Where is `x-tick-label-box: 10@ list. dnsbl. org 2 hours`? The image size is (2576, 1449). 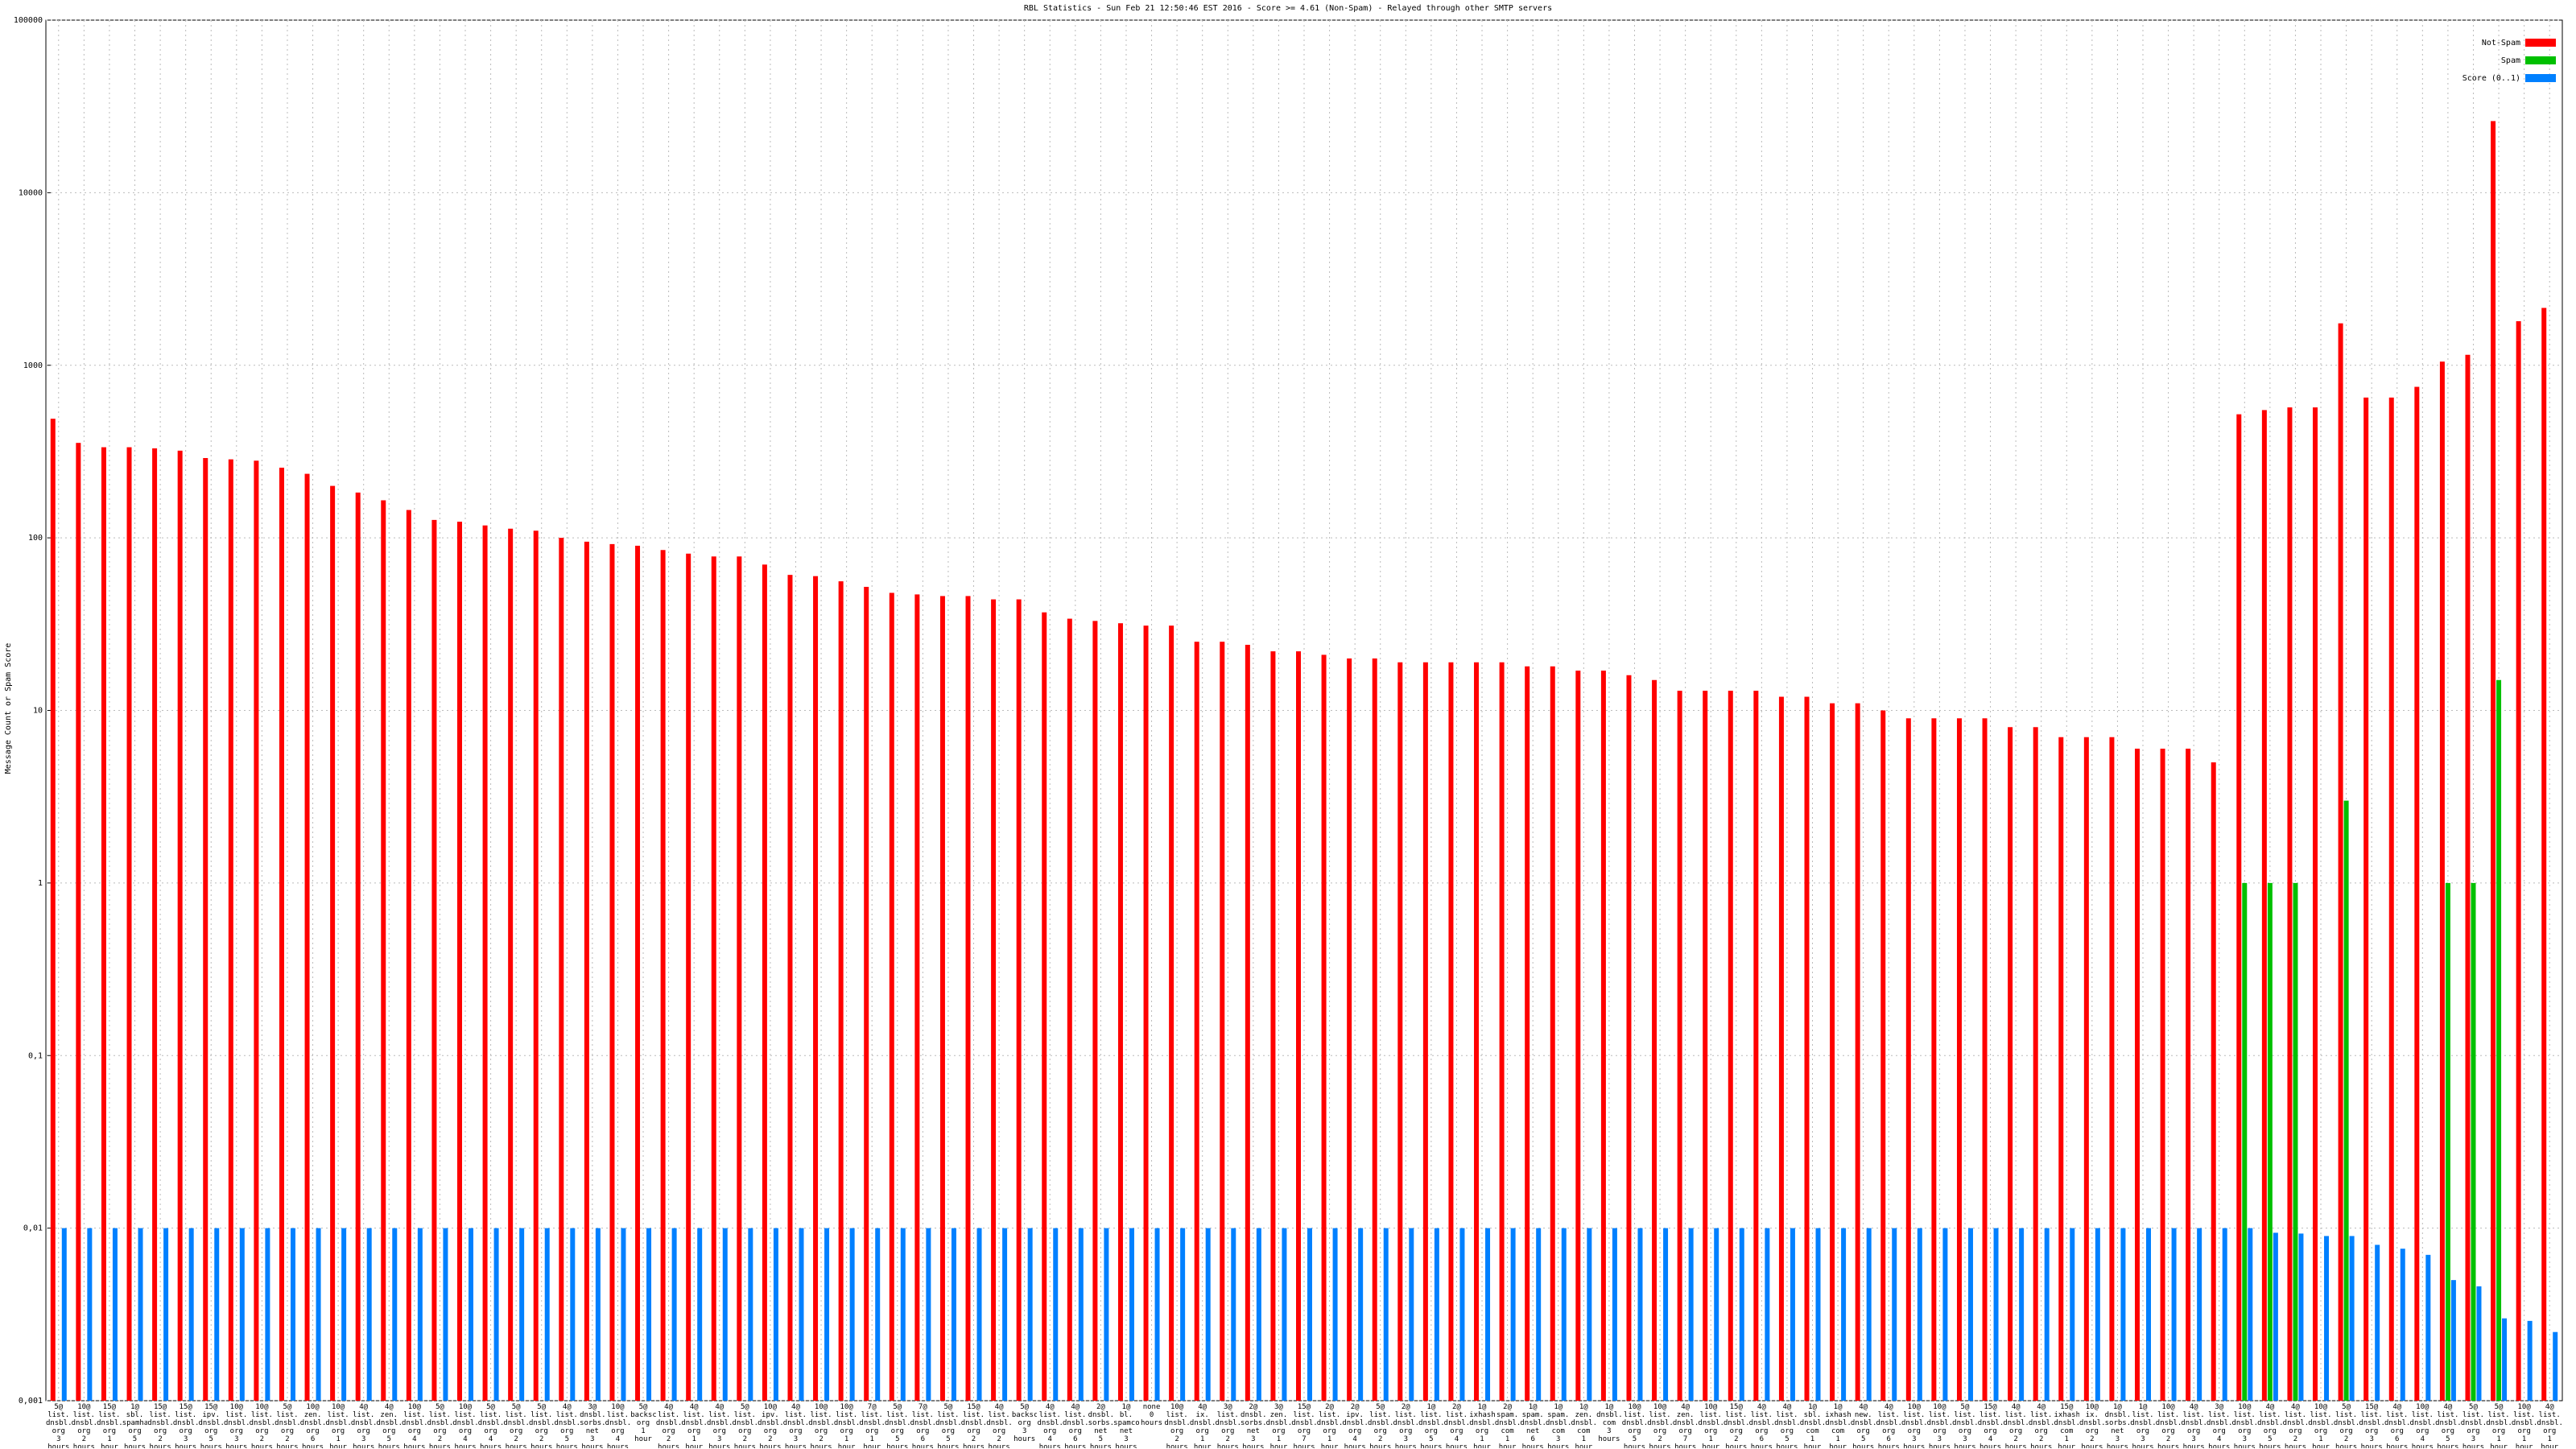 x-tick-label-box: 10@ list. dnsbl. org 2 hours is located at coordinates (84, 1425).